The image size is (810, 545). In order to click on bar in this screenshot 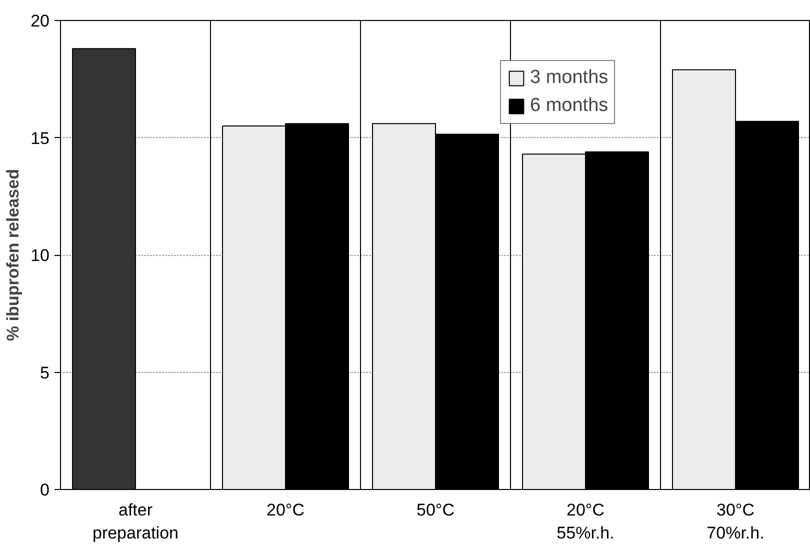, I will do `click(104, 269)`.